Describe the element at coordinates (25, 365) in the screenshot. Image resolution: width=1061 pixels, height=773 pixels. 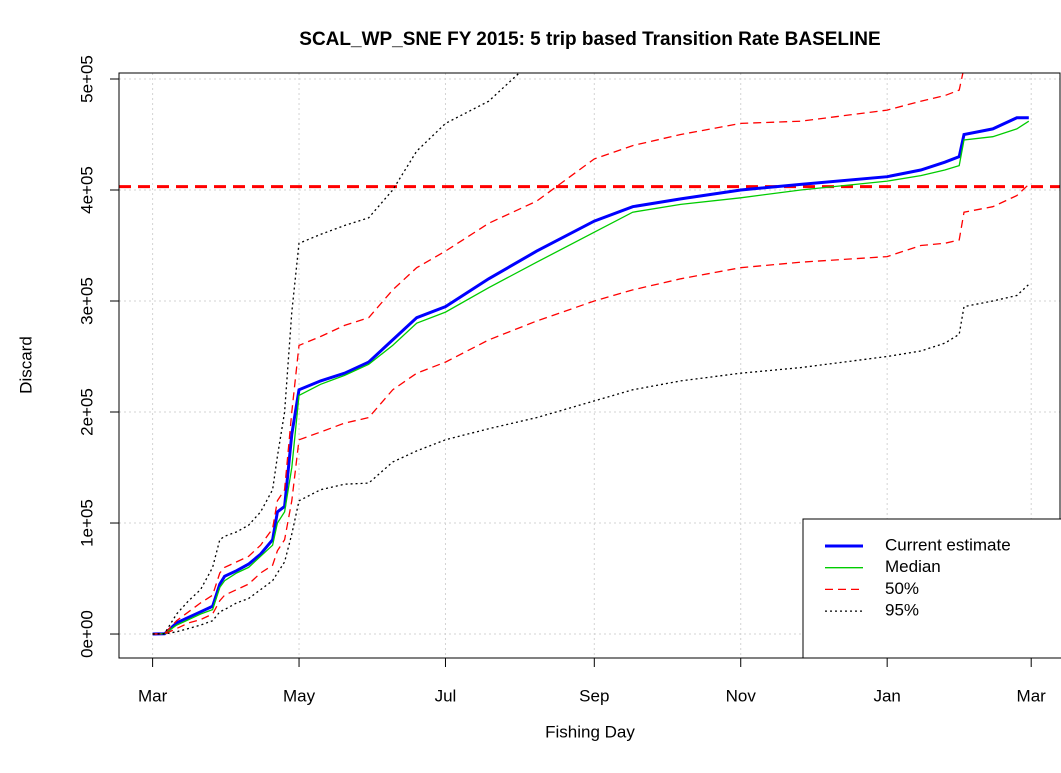
I see `y-axis-label: Discard` at that location.